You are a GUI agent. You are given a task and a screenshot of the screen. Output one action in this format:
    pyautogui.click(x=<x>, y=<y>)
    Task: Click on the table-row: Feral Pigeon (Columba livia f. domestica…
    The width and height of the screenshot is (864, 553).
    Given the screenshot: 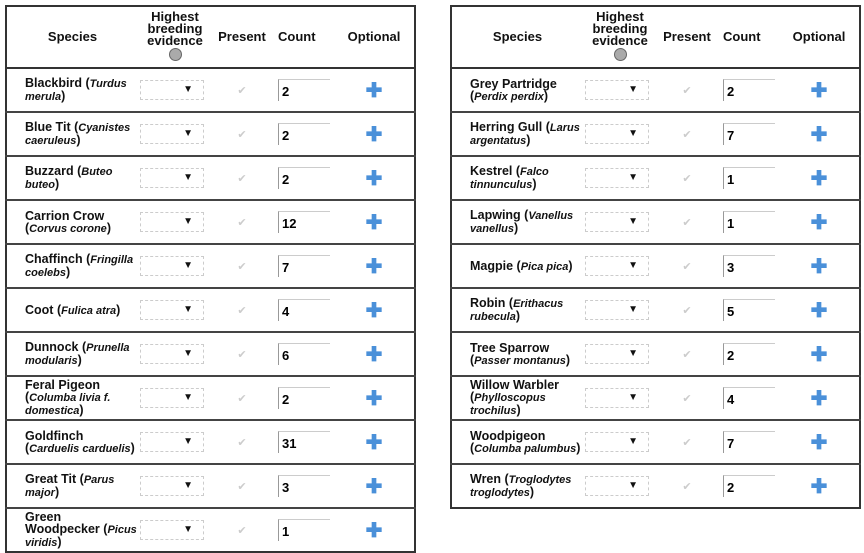 What is the action you would take?
    pyautogui.click(x=210, y=398)
    